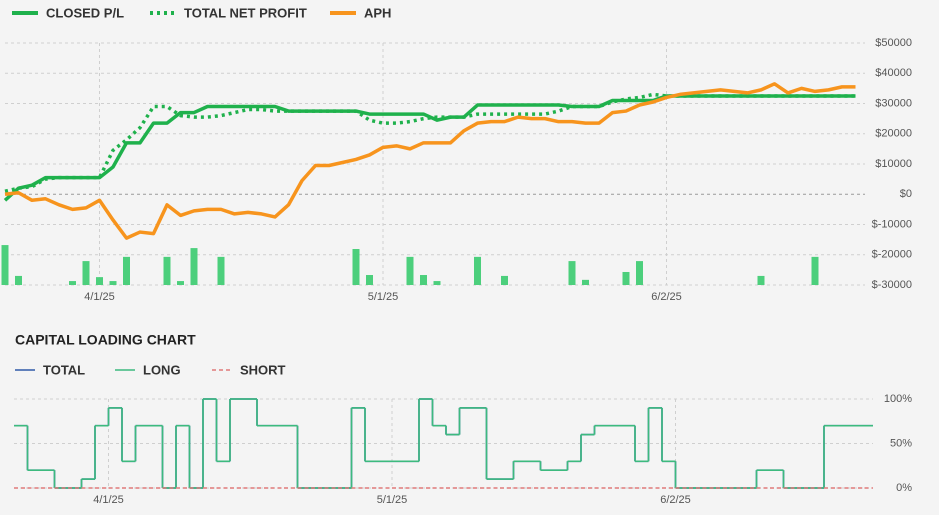  Describe the element at coordinates (892, 224) in the screenshot. I see `y-tick-label: $-10000` at that location.